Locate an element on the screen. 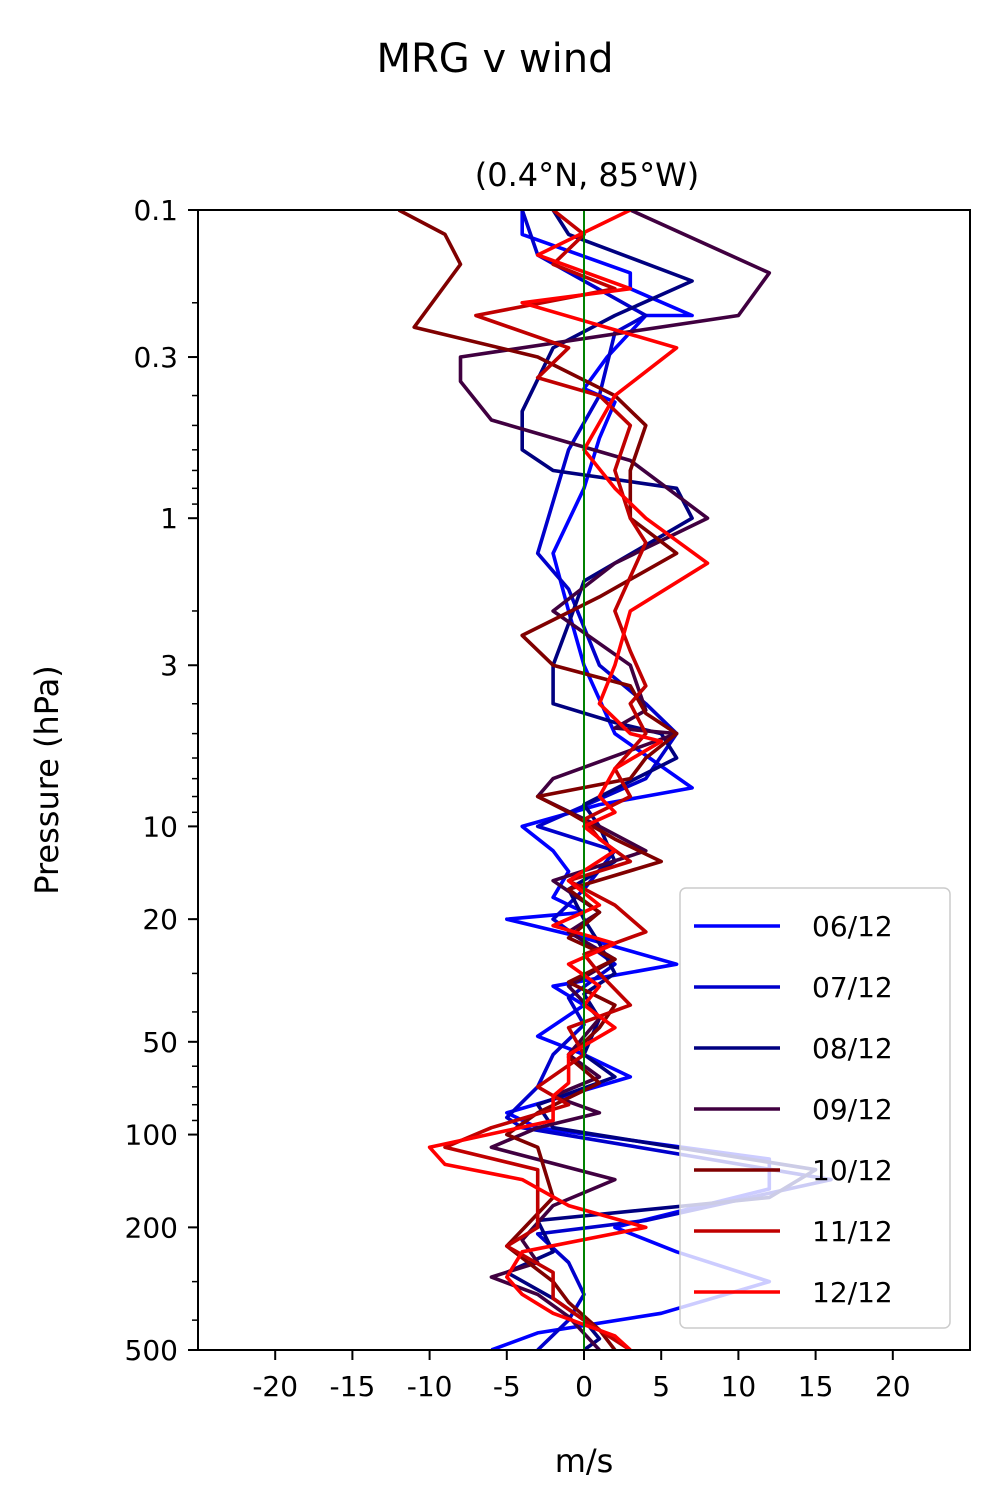 The width and height of the screenshot is (990, 1500). y-tick-label: 3 is located at coordinates (169, 665).